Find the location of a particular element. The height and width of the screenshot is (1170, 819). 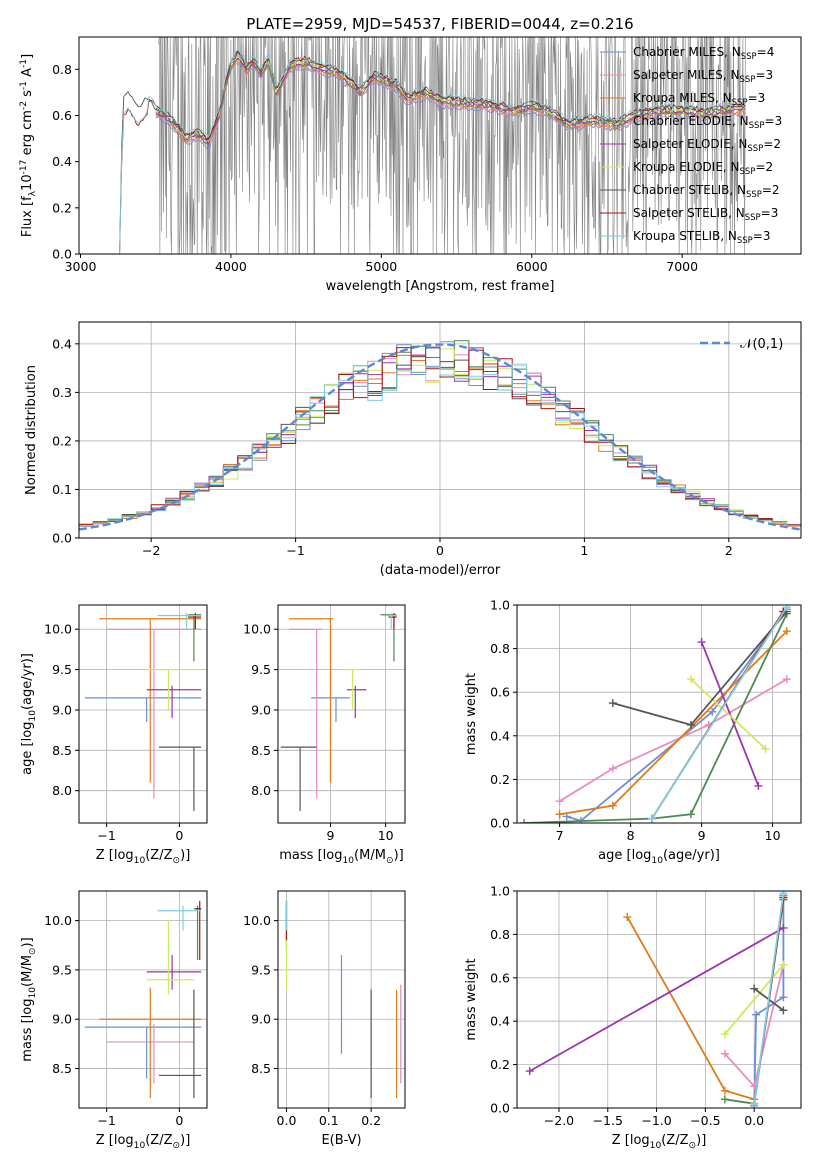

histogram-legend: 𝒩(0,1) is located at coordinates (741, 344).